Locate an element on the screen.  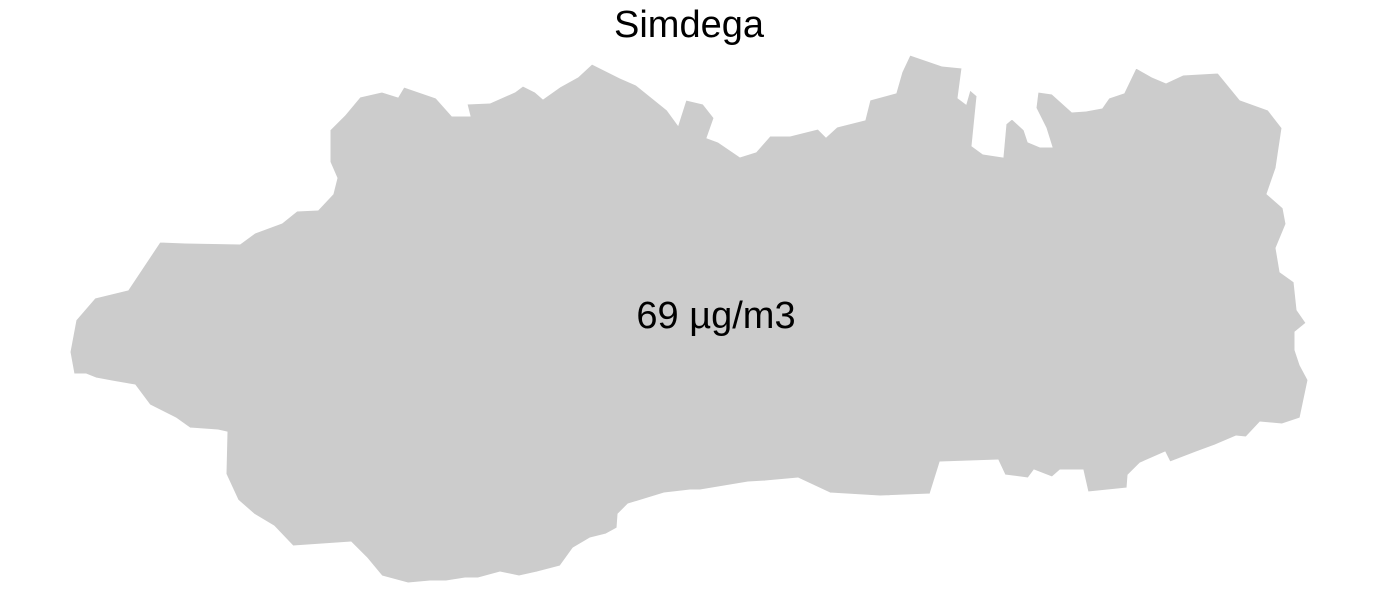
map-title: Simdega is located at coordinates (689, 25).